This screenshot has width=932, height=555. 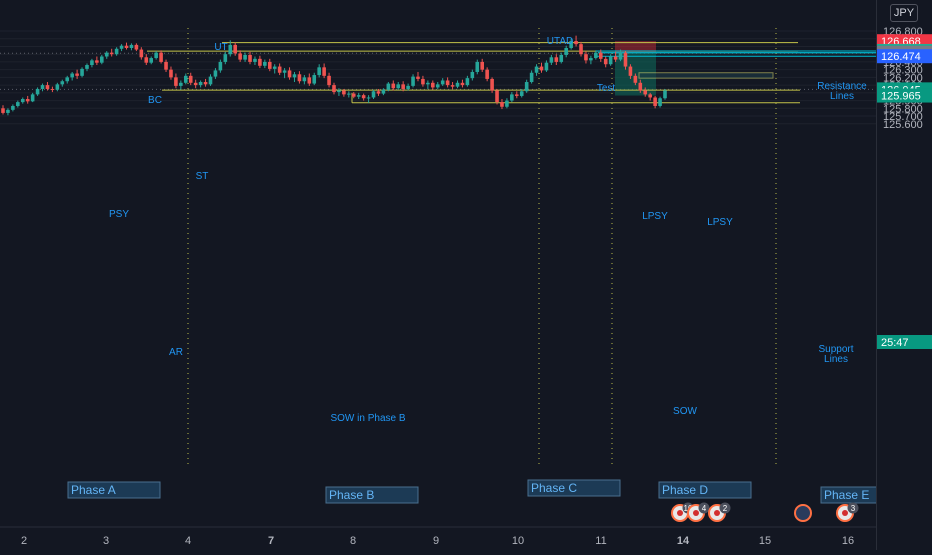 I want to click on phase-label: Phase A, so click(x=114, y=490).